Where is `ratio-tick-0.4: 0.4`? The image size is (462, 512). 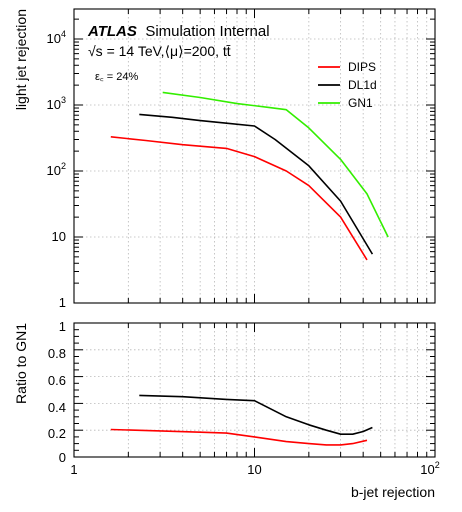 ratio-tick-0.4: 0.4 is located at coordinates (57, 407).